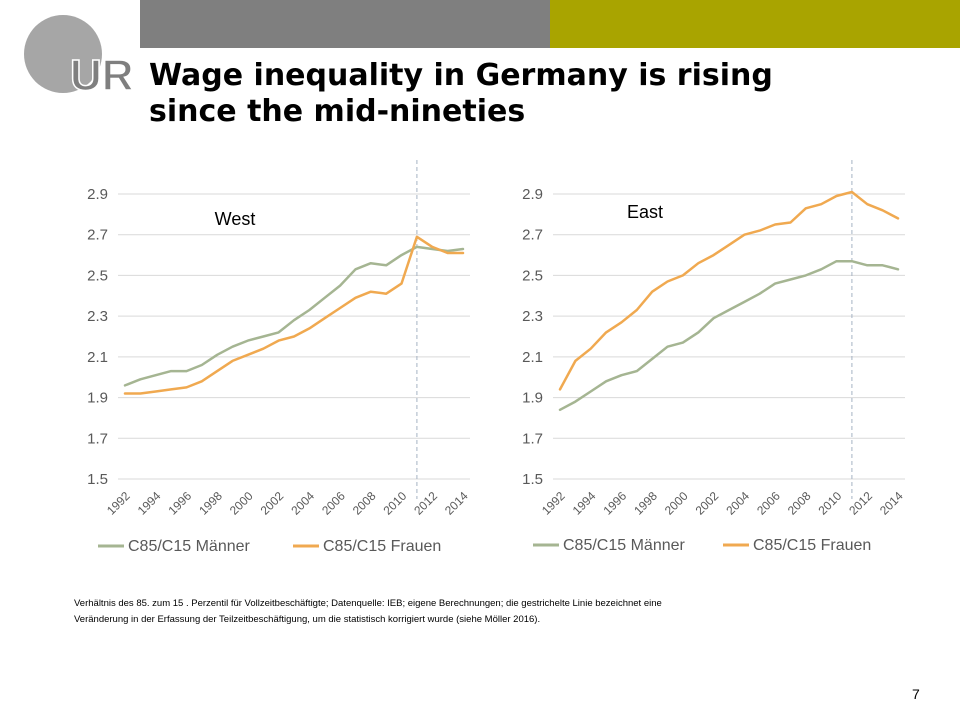  Describe the element at coordinates (345, 24) in the screenshot. I see `header-bar-gray` at that location.